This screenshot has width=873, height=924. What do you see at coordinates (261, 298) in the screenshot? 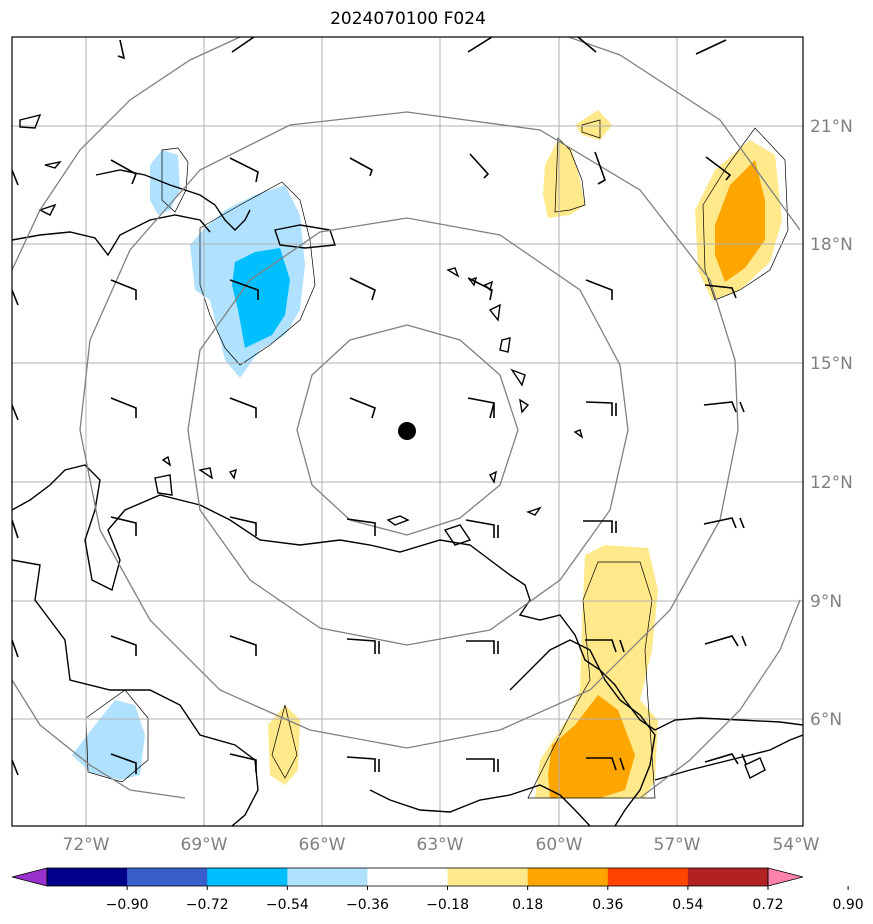
I see `strong-negative-anomaly-area` at bounding box center [261, 298].